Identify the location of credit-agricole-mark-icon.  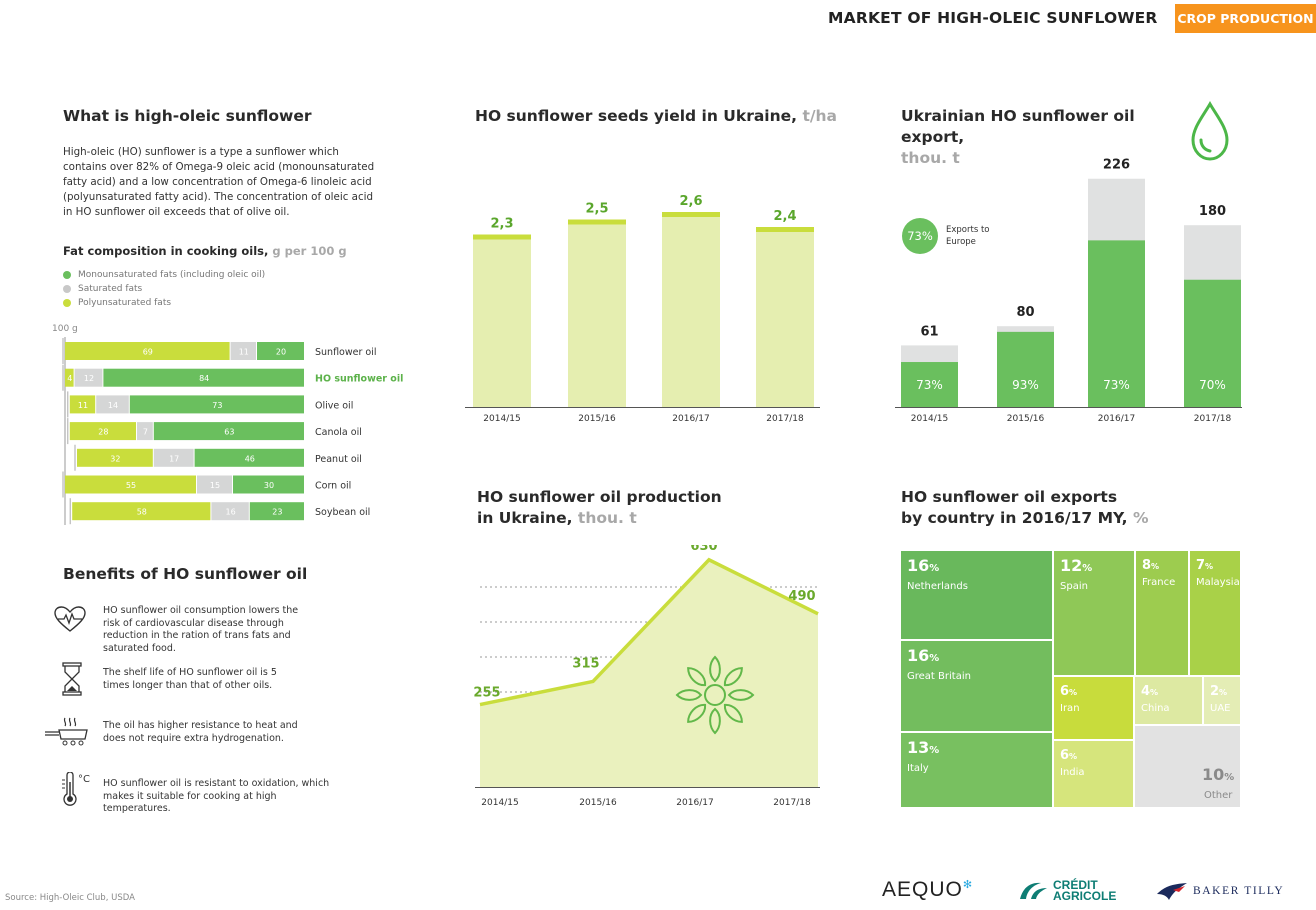
(1033, 890).